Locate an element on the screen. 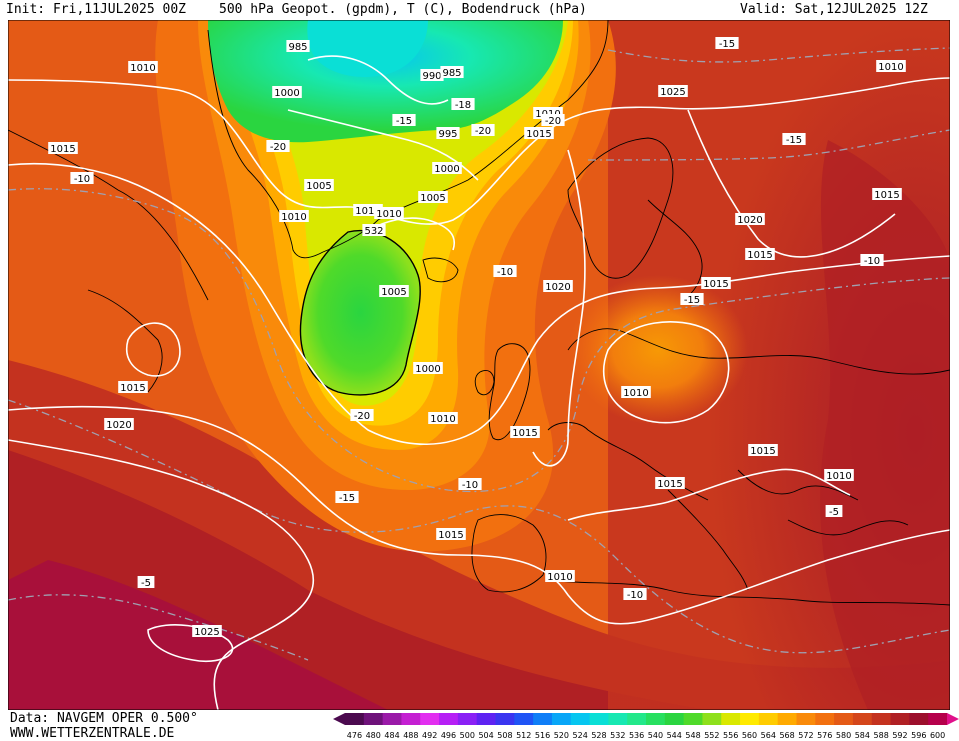 The image size is (959, 741). legend-tick-label: 564 is located at coordinates (768, 735).